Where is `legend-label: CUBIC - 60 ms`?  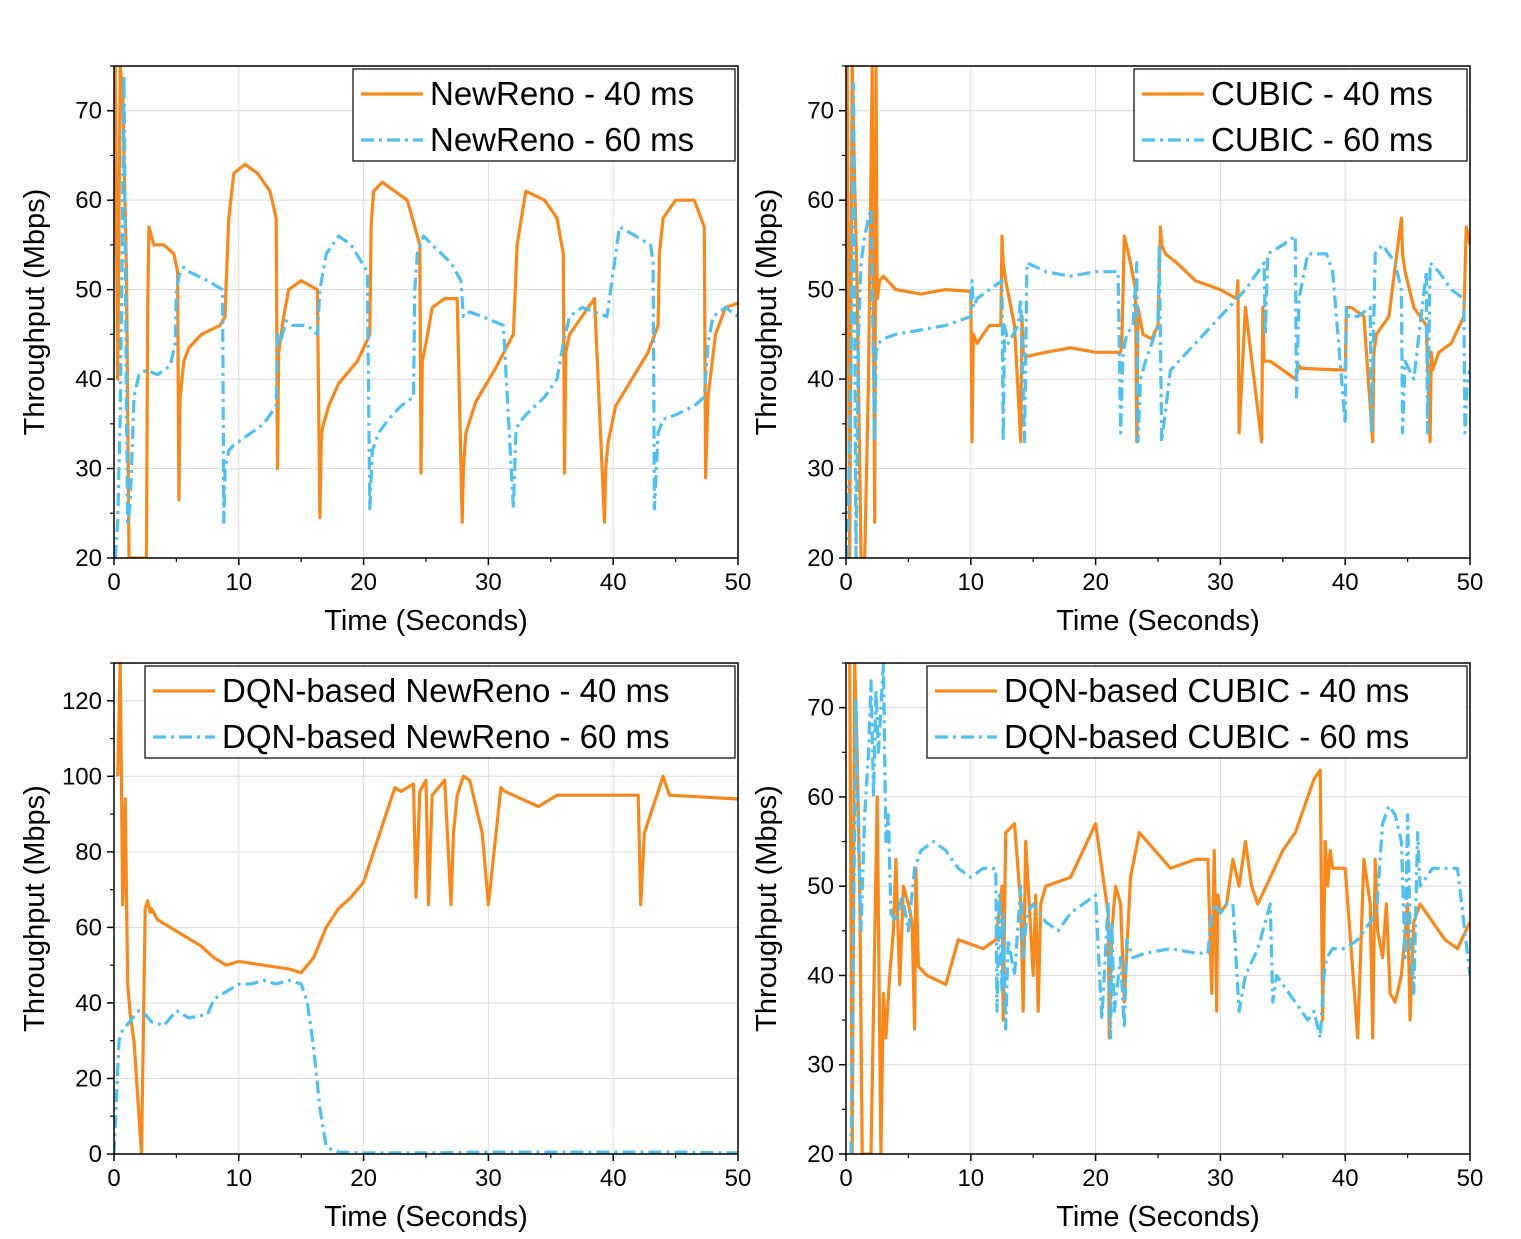 legend-label: CUBIC - 60 ms is located at coordinates (1322, 139).